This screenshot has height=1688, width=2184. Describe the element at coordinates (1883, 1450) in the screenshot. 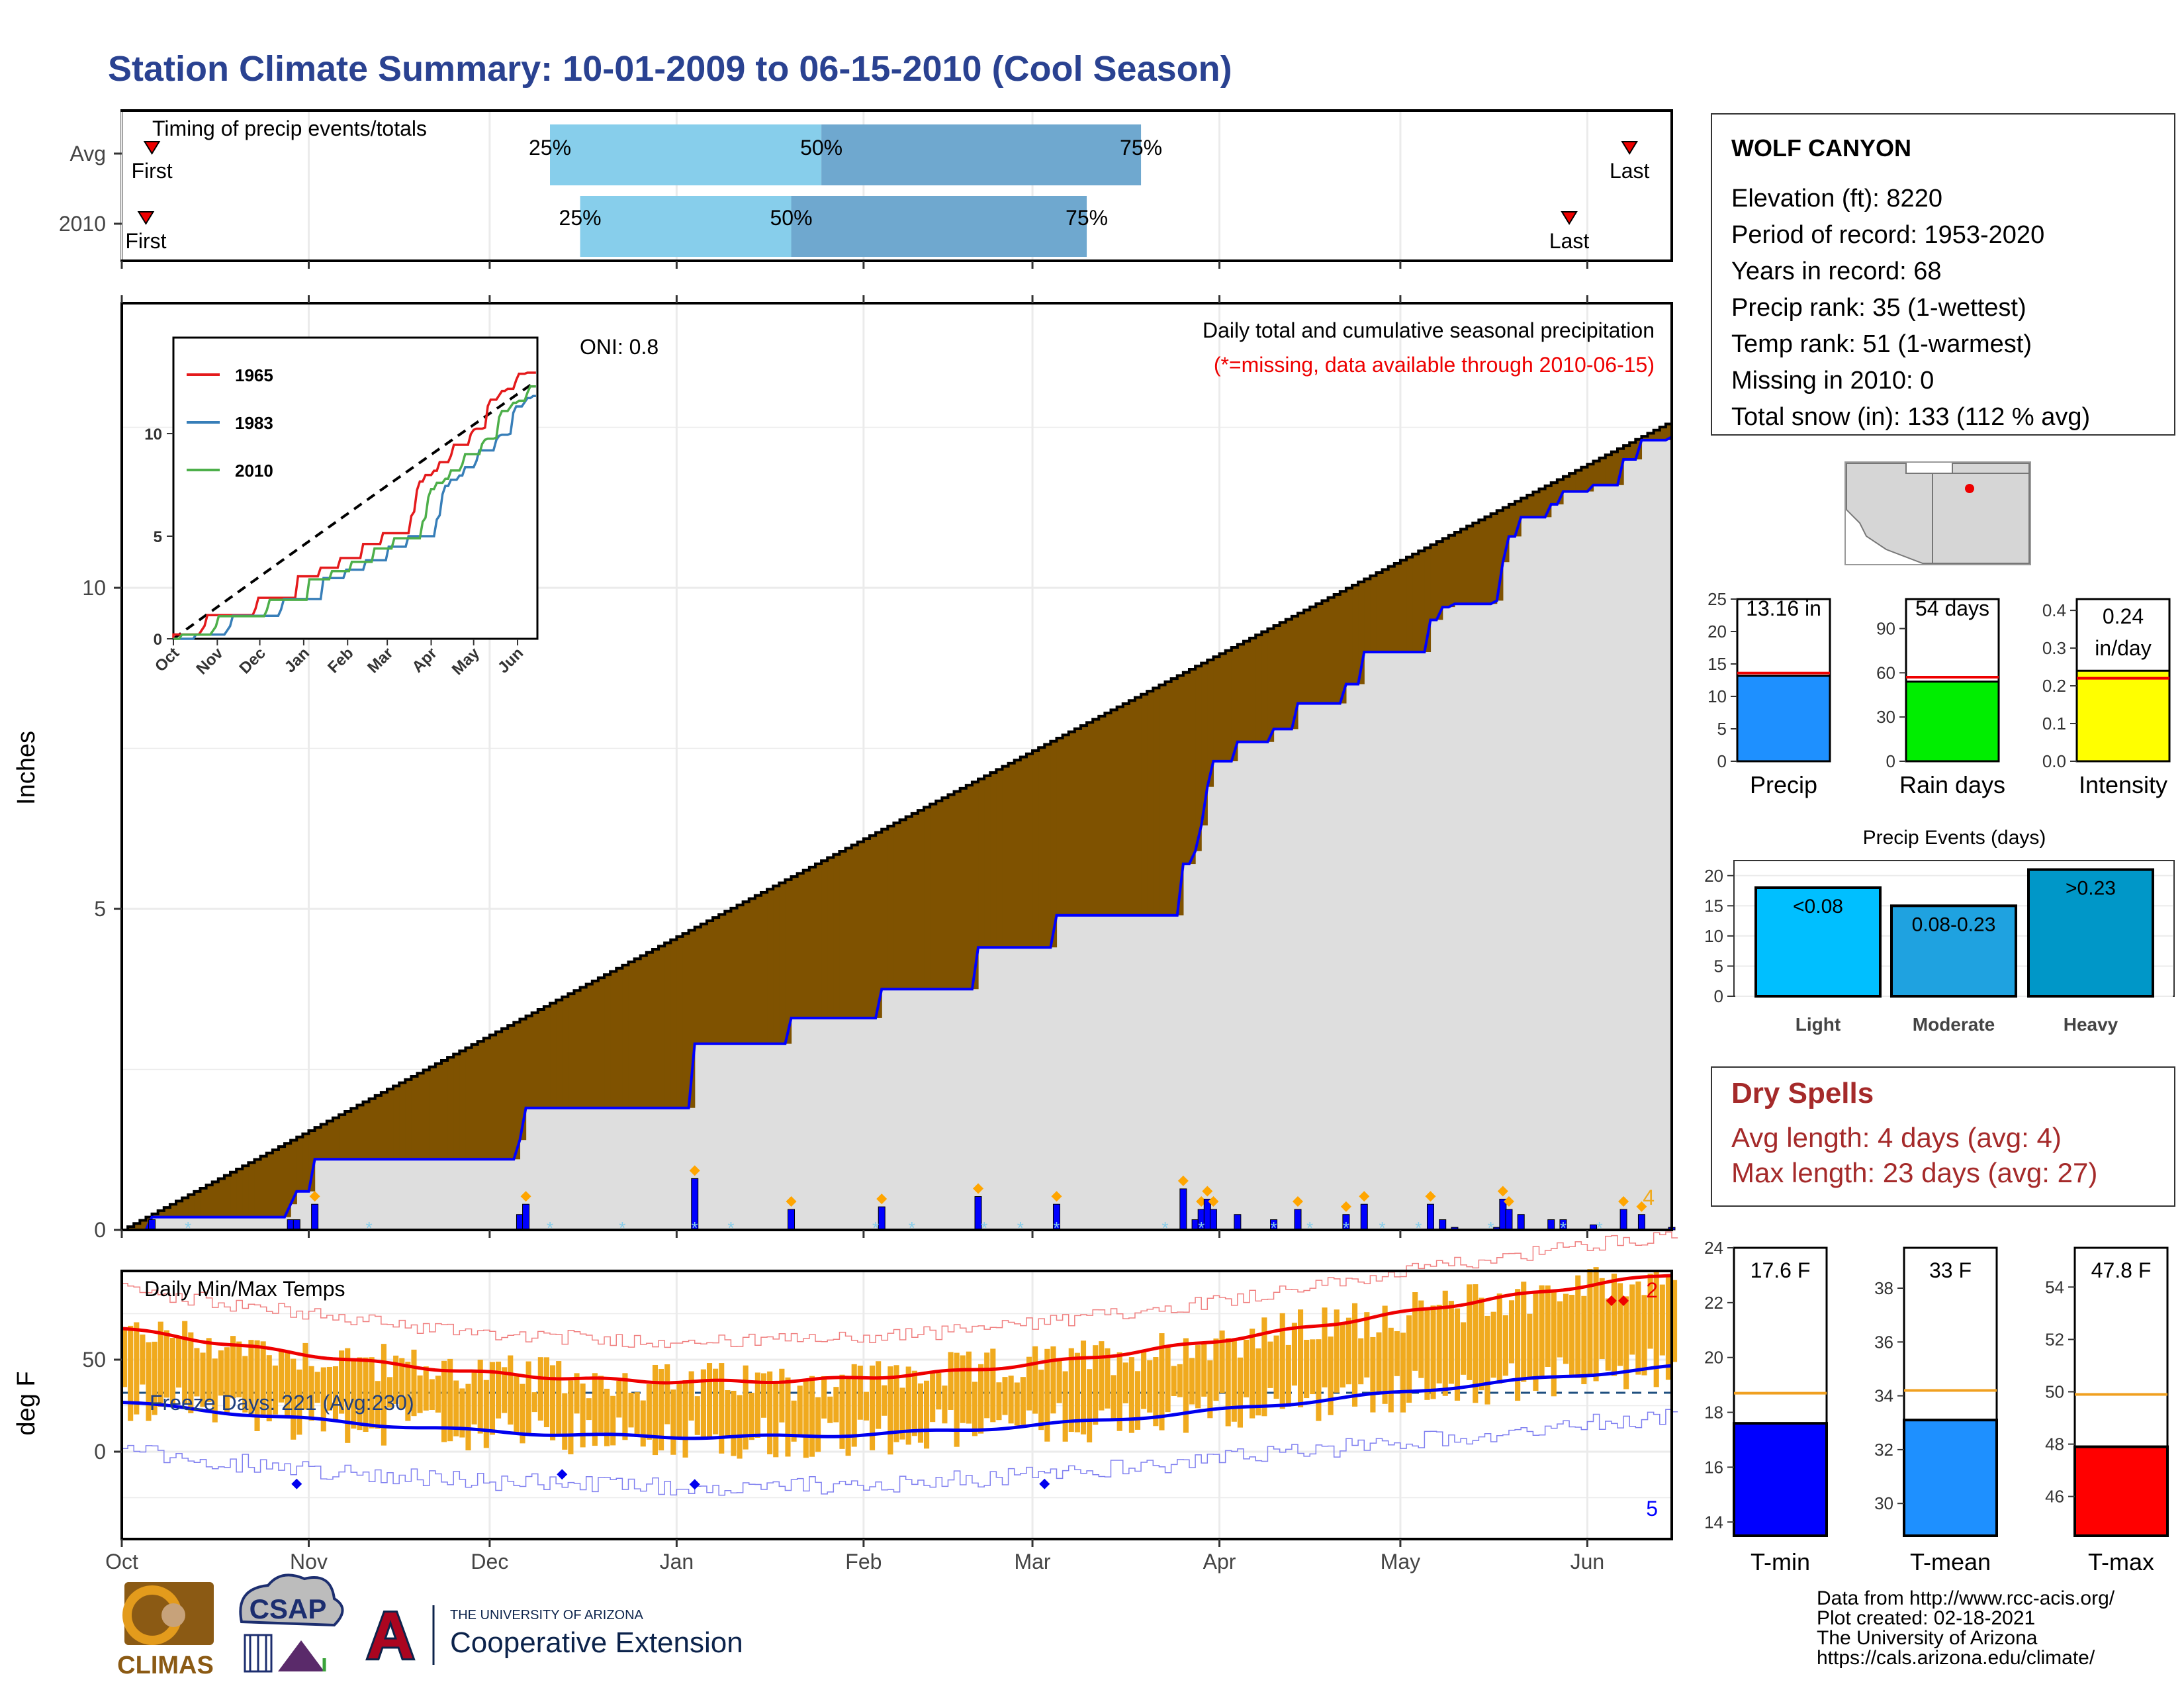

I see `t-mean-tick-label: 32` at that location.